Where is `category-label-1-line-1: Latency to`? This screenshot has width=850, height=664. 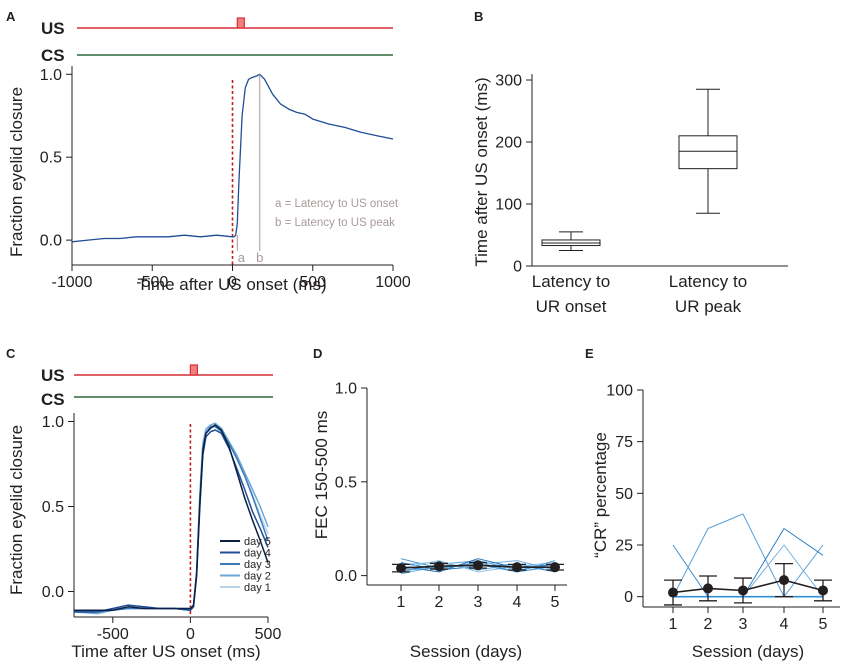
category-label-1-line-1: Latency to is located at coordinates (571, 281).